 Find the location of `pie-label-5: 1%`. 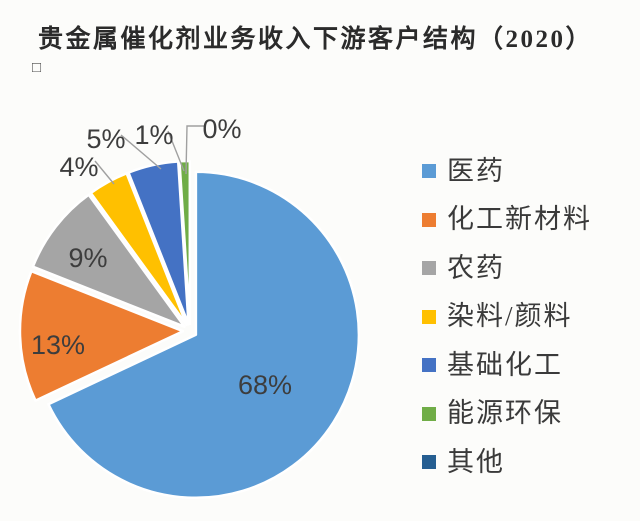

pie-label-5: 1% is located at coordinates (153, 135).